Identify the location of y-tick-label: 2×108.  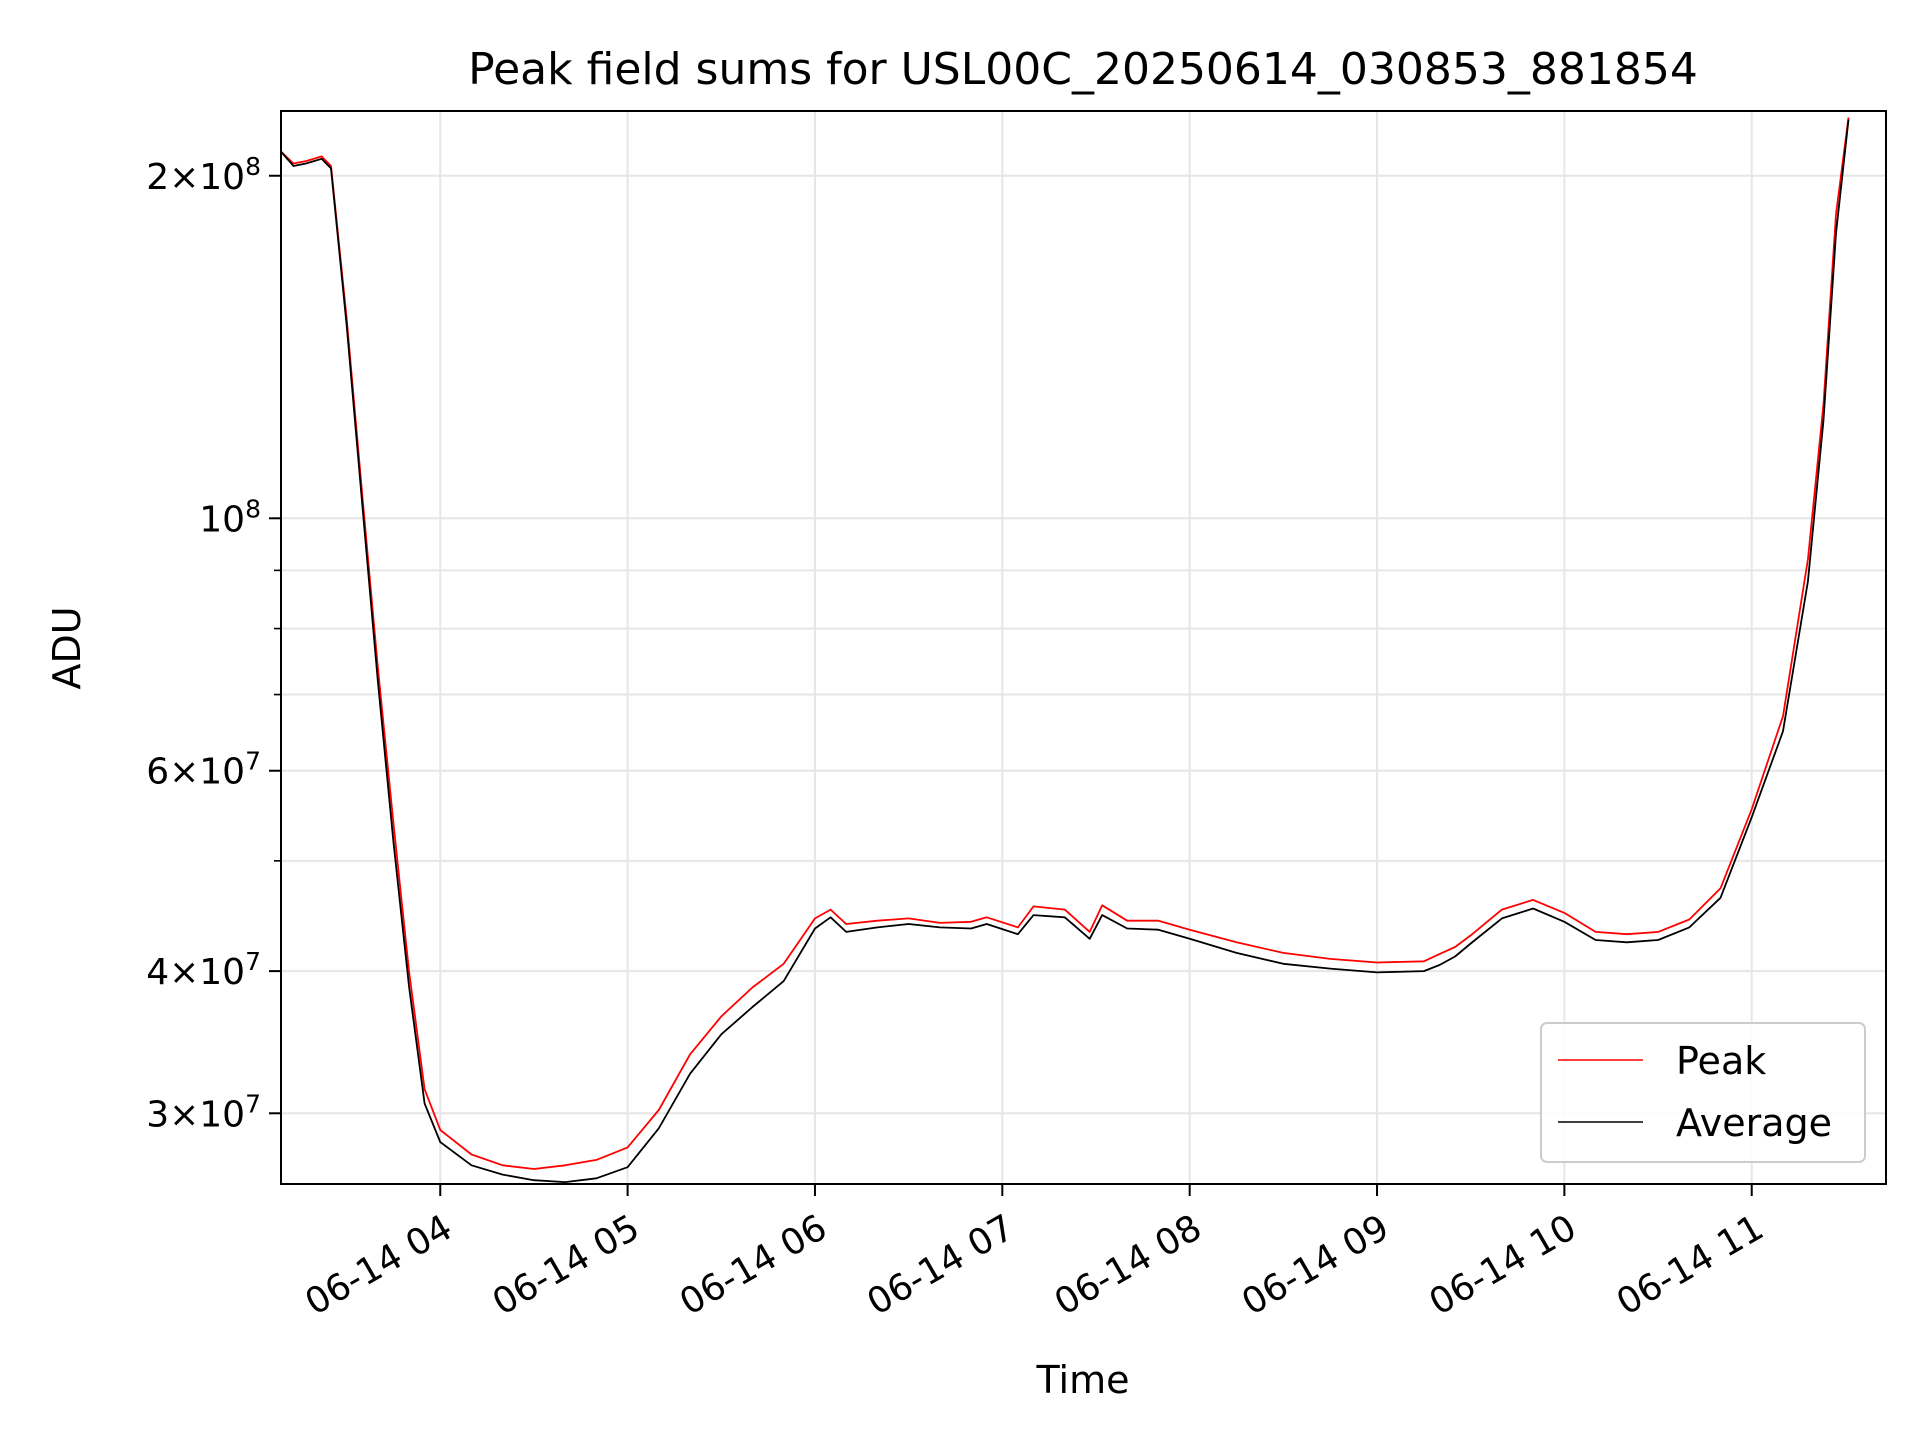
(203, 175).